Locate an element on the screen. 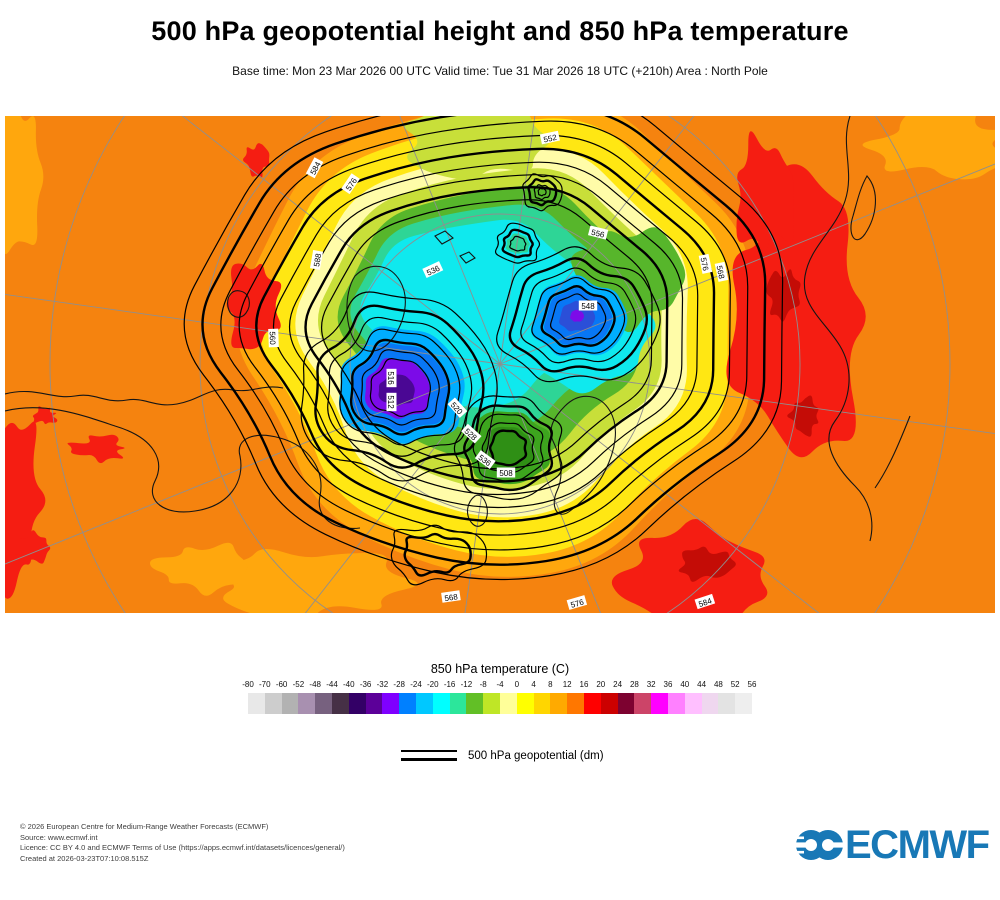 The image size is (1000, 900). ecmwf-logo-text: ECMWF is located at coordinates (917, 845).